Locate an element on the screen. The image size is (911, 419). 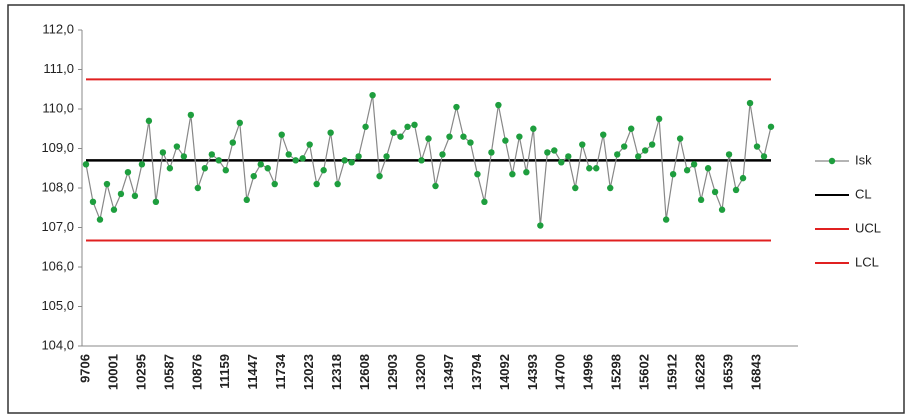
legend-label: Isk is located at coordinates (863, 159).